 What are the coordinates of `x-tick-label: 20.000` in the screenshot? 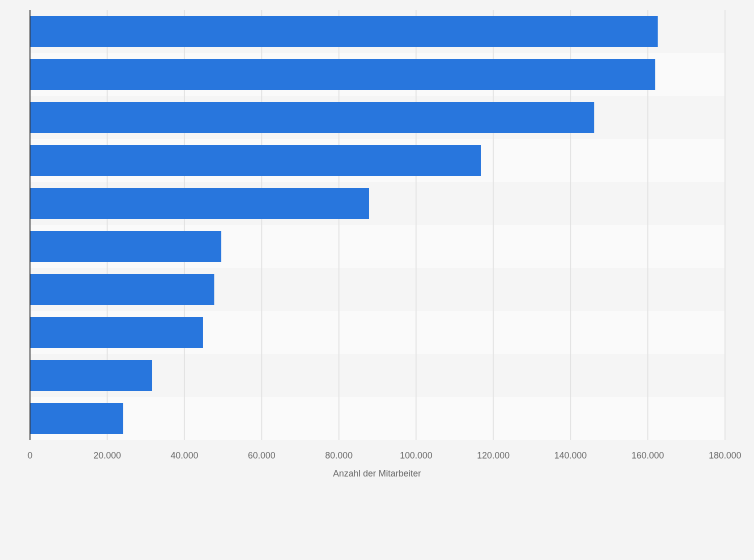 It's located at (107, 455).